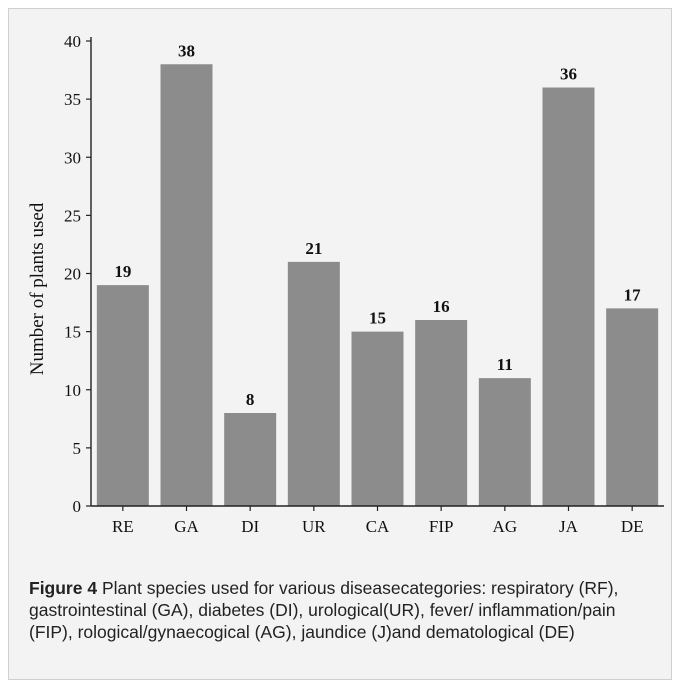  What do you see at coordinates (122, 271) in the screenshot?
I see `bar-value-label-re: 19` at bounding box center [122, 271].